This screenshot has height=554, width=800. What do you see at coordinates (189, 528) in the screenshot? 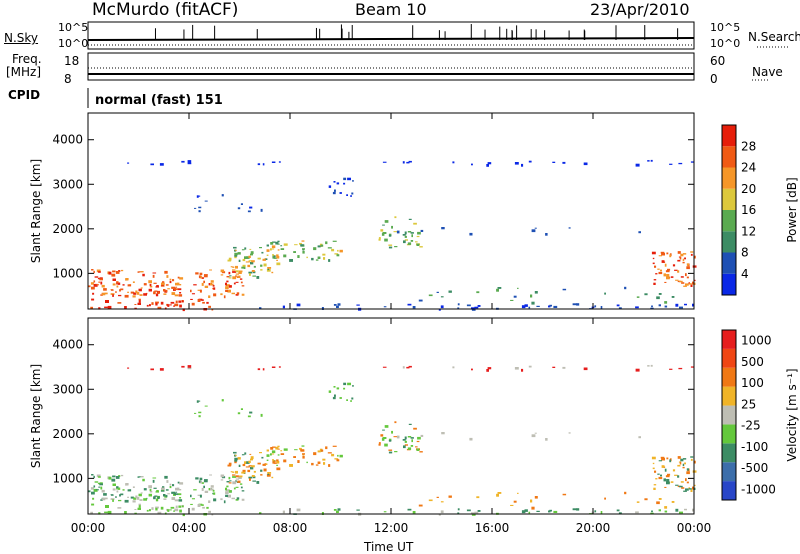
I see `x-tick-label: 04:00` at bounding box center [189, 528].